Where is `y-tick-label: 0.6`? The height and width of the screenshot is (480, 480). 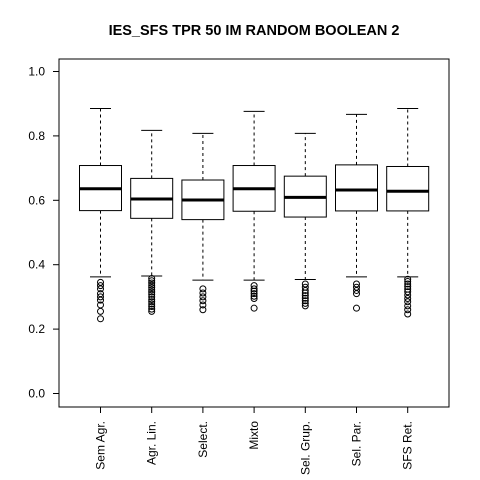
y-tick-label: 0.6 is located at coordinates (36, 200).